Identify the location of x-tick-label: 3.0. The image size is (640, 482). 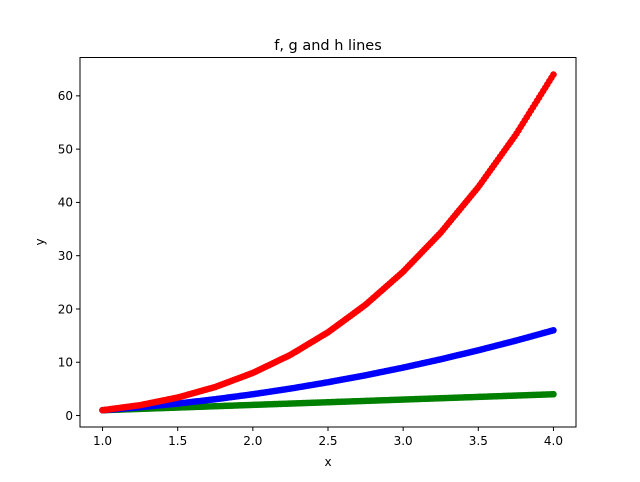
(403, 441).